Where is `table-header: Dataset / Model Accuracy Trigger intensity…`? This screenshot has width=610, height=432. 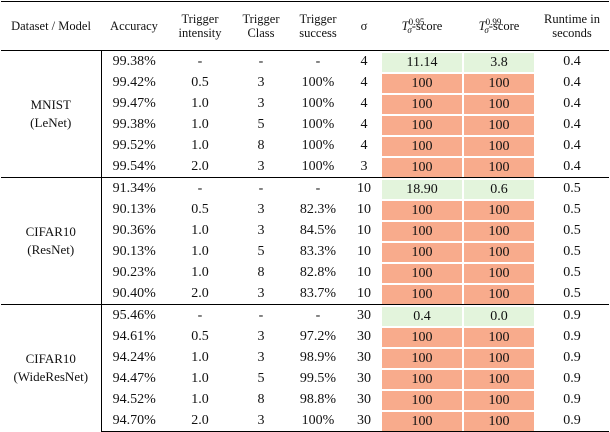 table-header: Dataset / Model Accuracy Trigger intensity… is located at coordinates (305, 26).